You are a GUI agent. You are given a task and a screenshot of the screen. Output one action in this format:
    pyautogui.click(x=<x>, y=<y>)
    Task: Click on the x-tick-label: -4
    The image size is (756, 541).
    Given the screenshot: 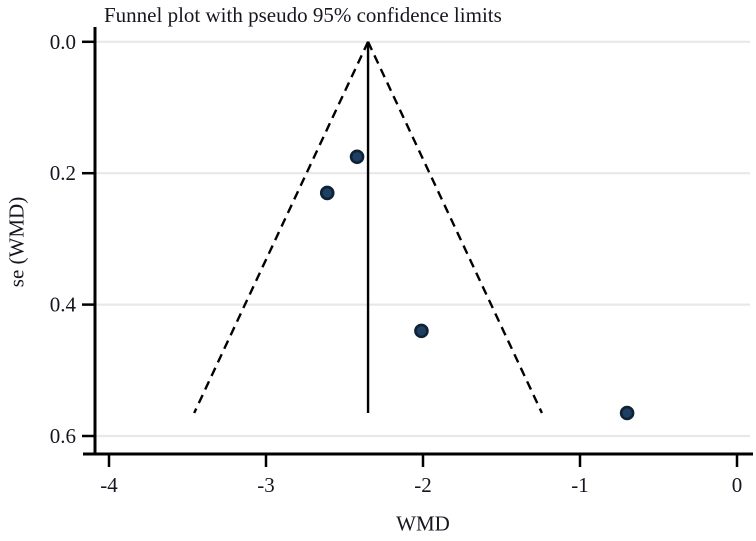 What is the action you would take?
    pyautogui.click(x=109, y=485)
    